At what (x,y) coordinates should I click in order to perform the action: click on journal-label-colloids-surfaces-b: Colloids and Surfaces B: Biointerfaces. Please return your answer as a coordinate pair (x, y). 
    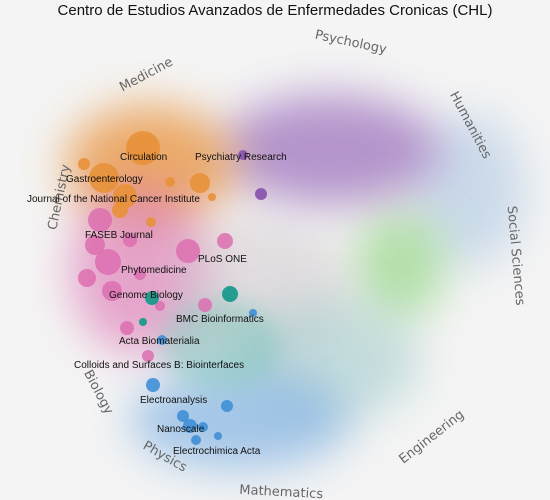
    Looking at the image, I should click on (159, 365).